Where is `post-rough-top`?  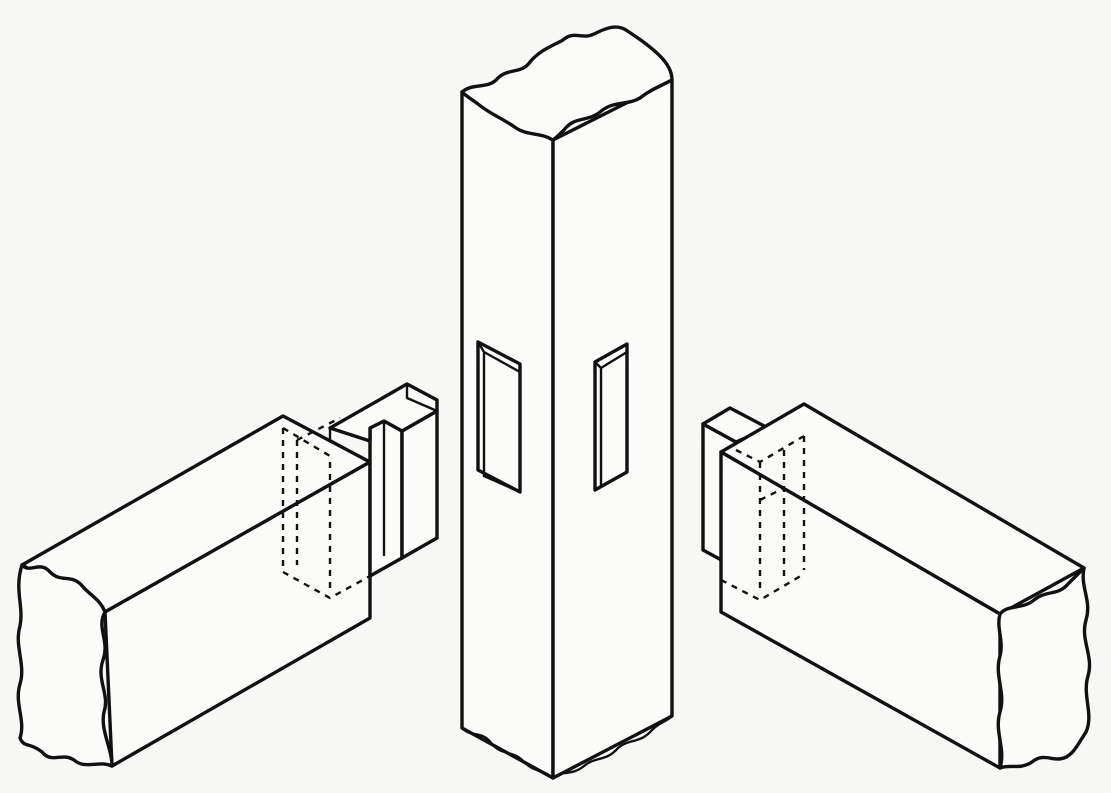 post-rough-top is located at coordinates (567, 83).